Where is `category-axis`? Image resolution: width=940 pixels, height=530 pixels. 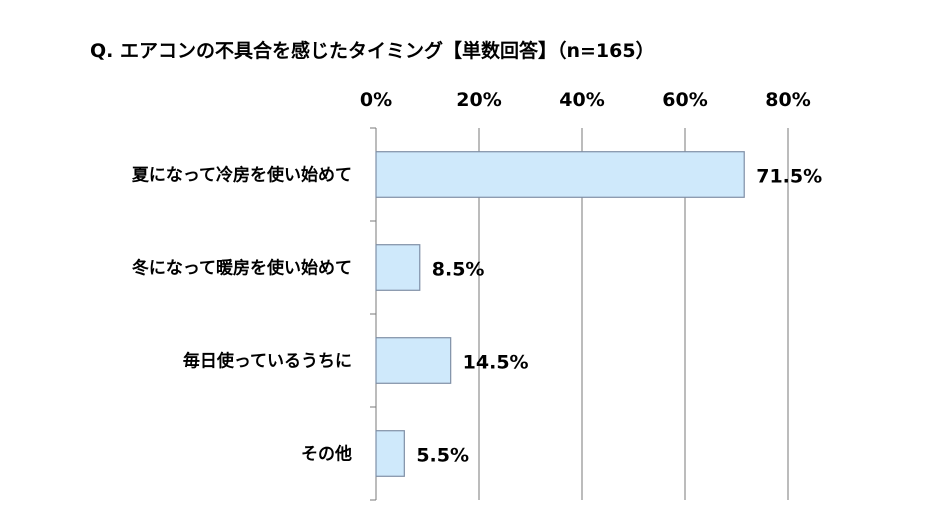
category-axis is located at coordinates (373, 314).